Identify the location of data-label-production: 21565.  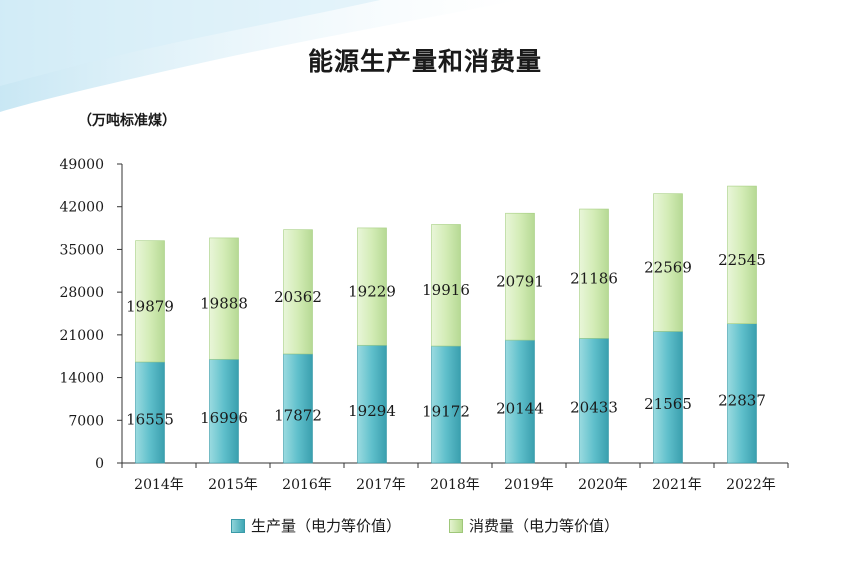
(668, 404).